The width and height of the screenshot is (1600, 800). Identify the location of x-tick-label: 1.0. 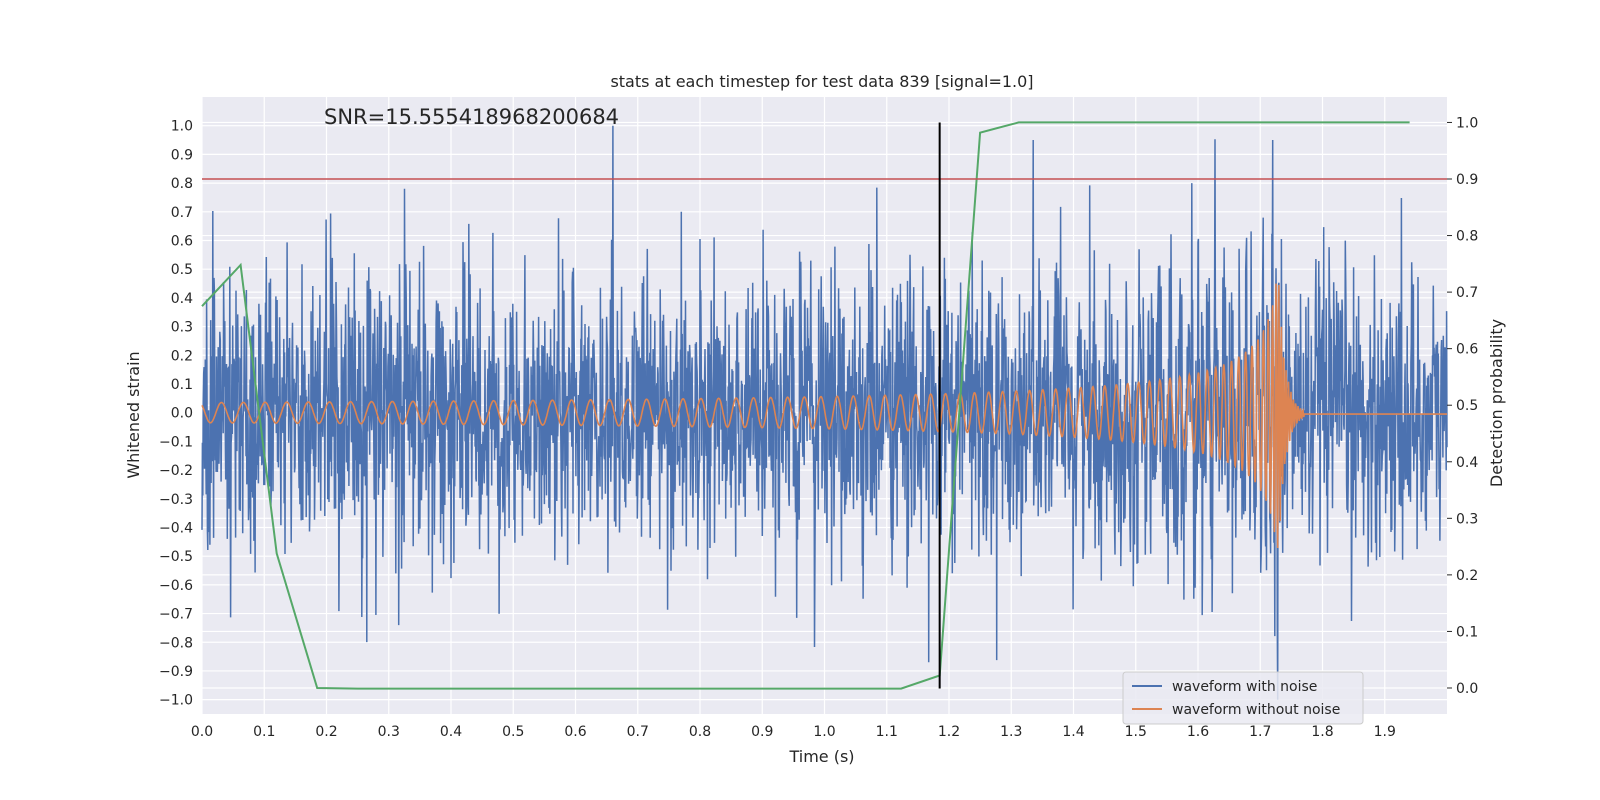
(824, 732).